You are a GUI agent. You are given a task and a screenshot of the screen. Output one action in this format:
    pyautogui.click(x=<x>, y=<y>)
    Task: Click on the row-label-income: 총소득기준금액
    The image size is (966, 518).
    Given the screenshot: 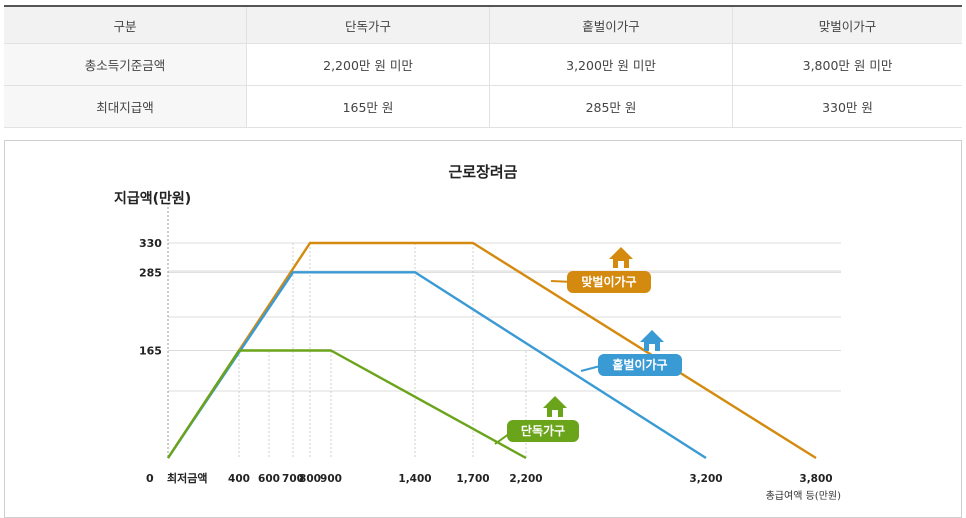 What is the action you would take?
    pyautogui.click(x=125, y=64)
    